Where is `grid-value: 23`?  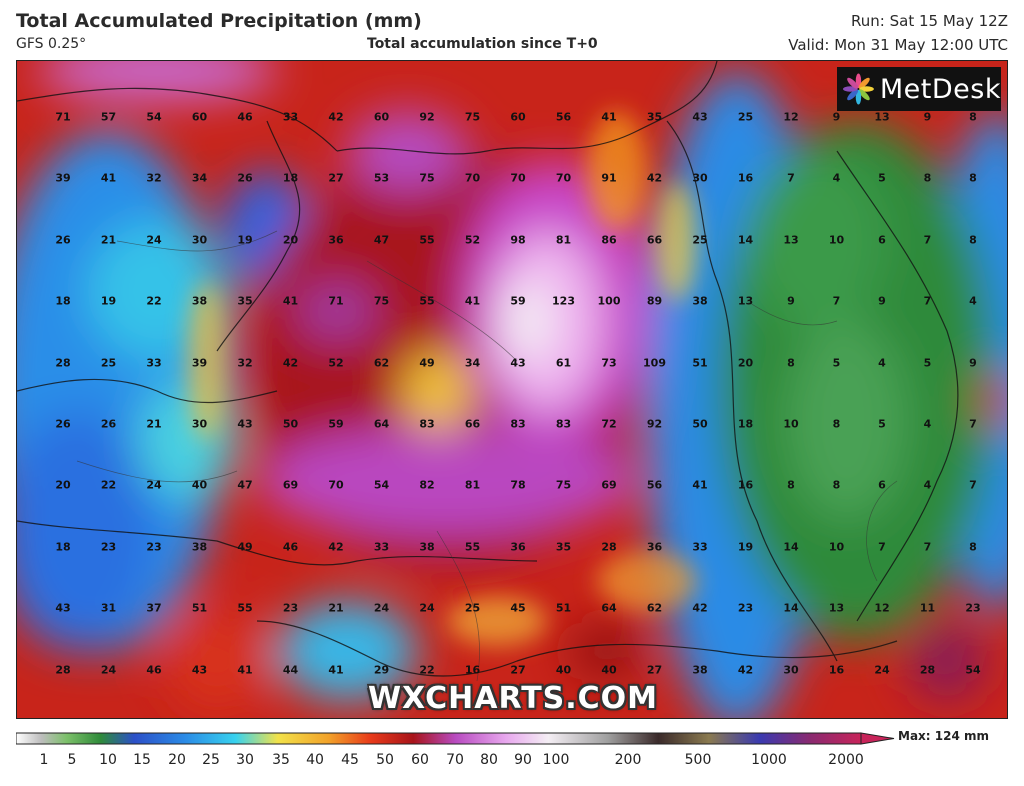 grid-value: 23 is located at coordinates (154, 547).